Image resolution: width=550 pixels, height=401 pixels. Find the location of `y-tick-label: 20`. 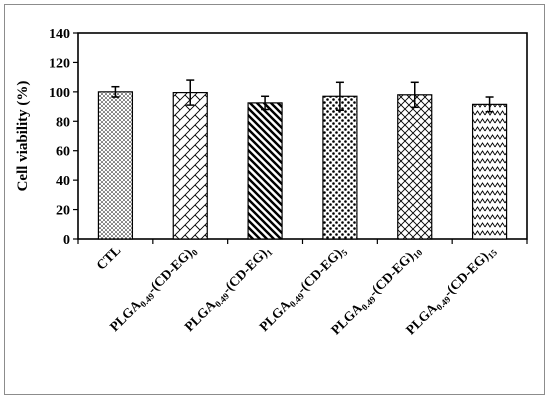

y-tick-label: 20 is located at coordinates (63, 211).